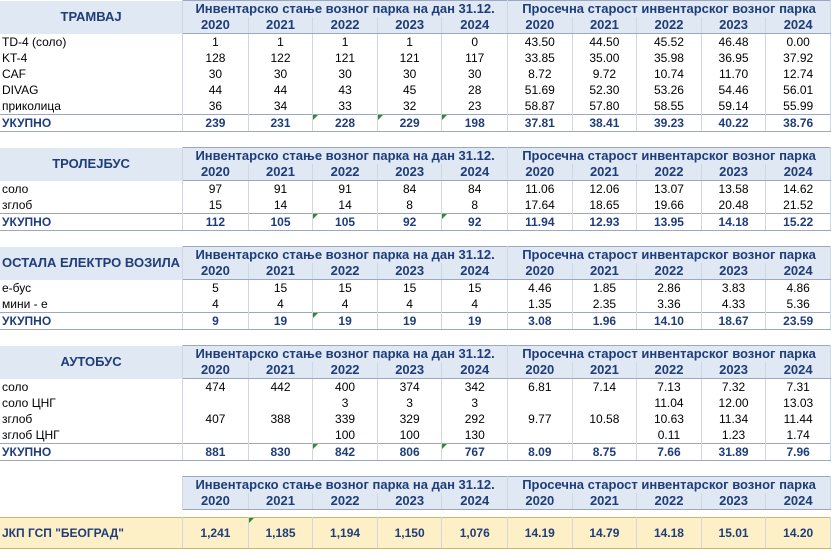 Image resolution: width=831 pixels, height=559 pixels. I want to click on inventory-cell: 121, so click(410, 58).